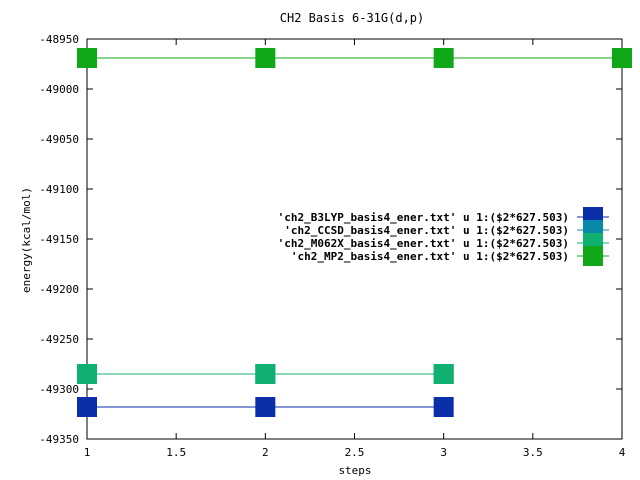  Describe the element at coordinates (533, 452) in the screenshot. I see `x-tick-label: 3.5` at that location.